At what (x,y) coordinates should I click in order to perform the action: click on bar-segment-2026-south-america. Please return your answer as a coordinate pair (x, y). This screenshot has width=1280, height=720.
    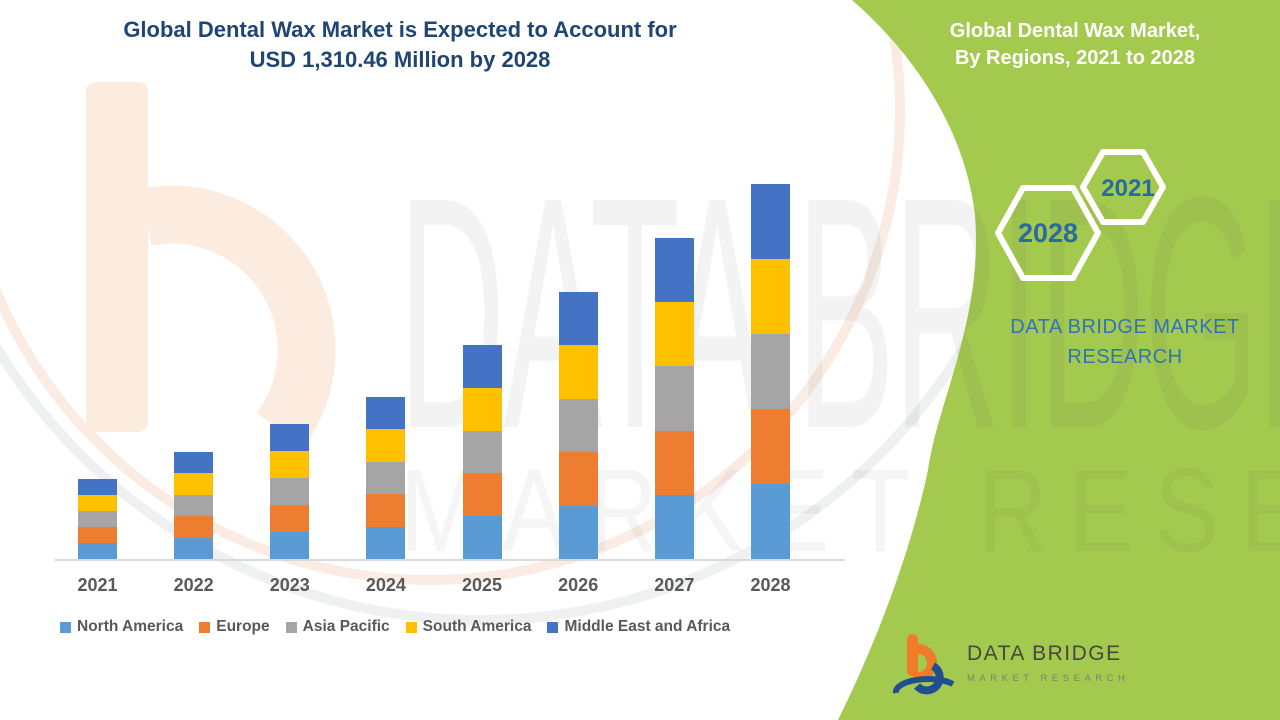
    Looking at the image, I should click on (578, 372).